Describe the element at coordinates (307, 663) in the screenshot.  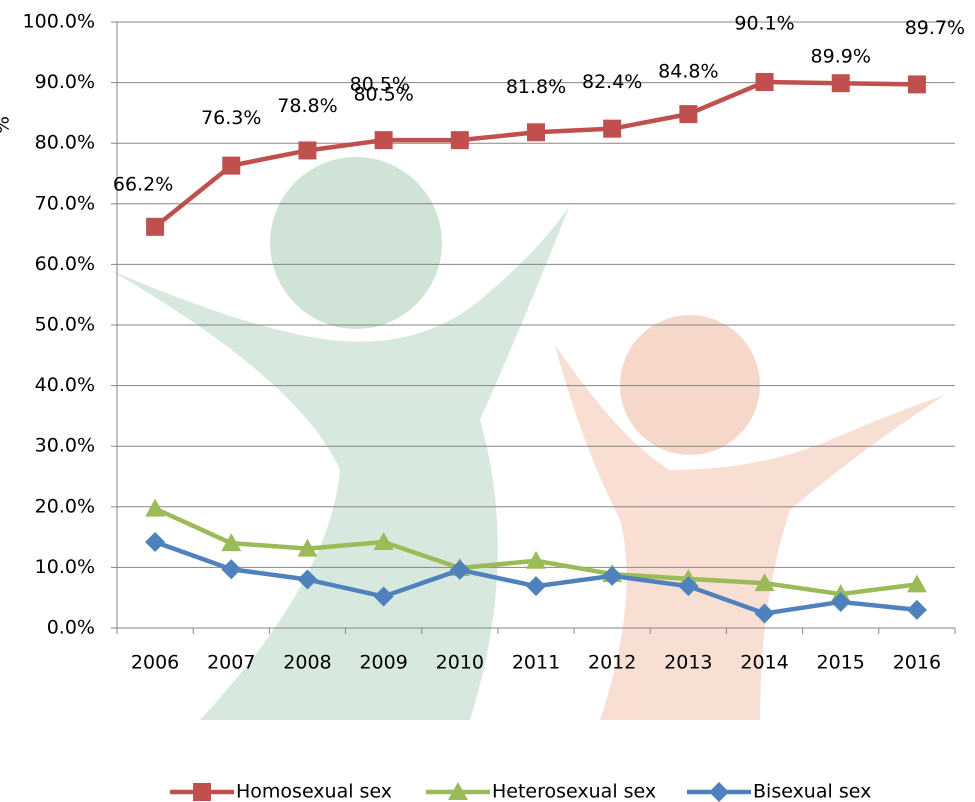
I see `x-tick-label: 2008` at that location.